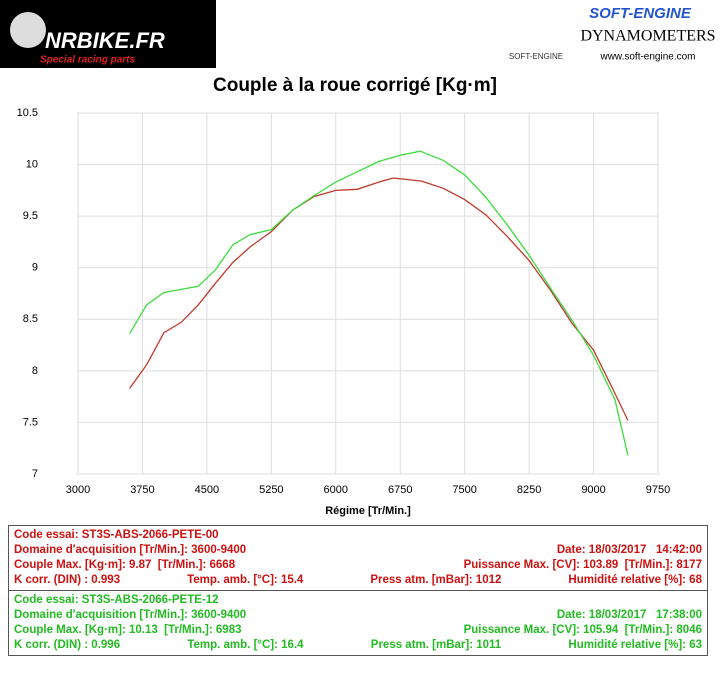 The width and height of the screenshot is (720, 678). What do you see at coordinates (635, 580) in the screenshot?
I see `info-text: Humidité relative [%]: 68` at bounding box center [635, 580].